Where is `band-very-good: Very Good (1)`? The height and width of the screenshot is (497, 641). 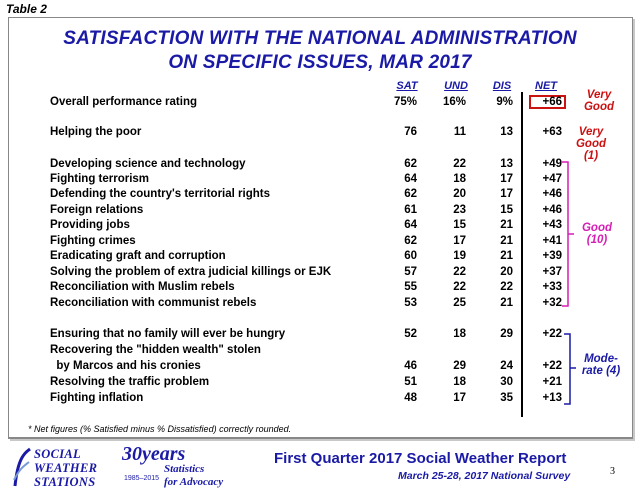
band-very-good: Very Good (1) is located at coordinates (591, 144).